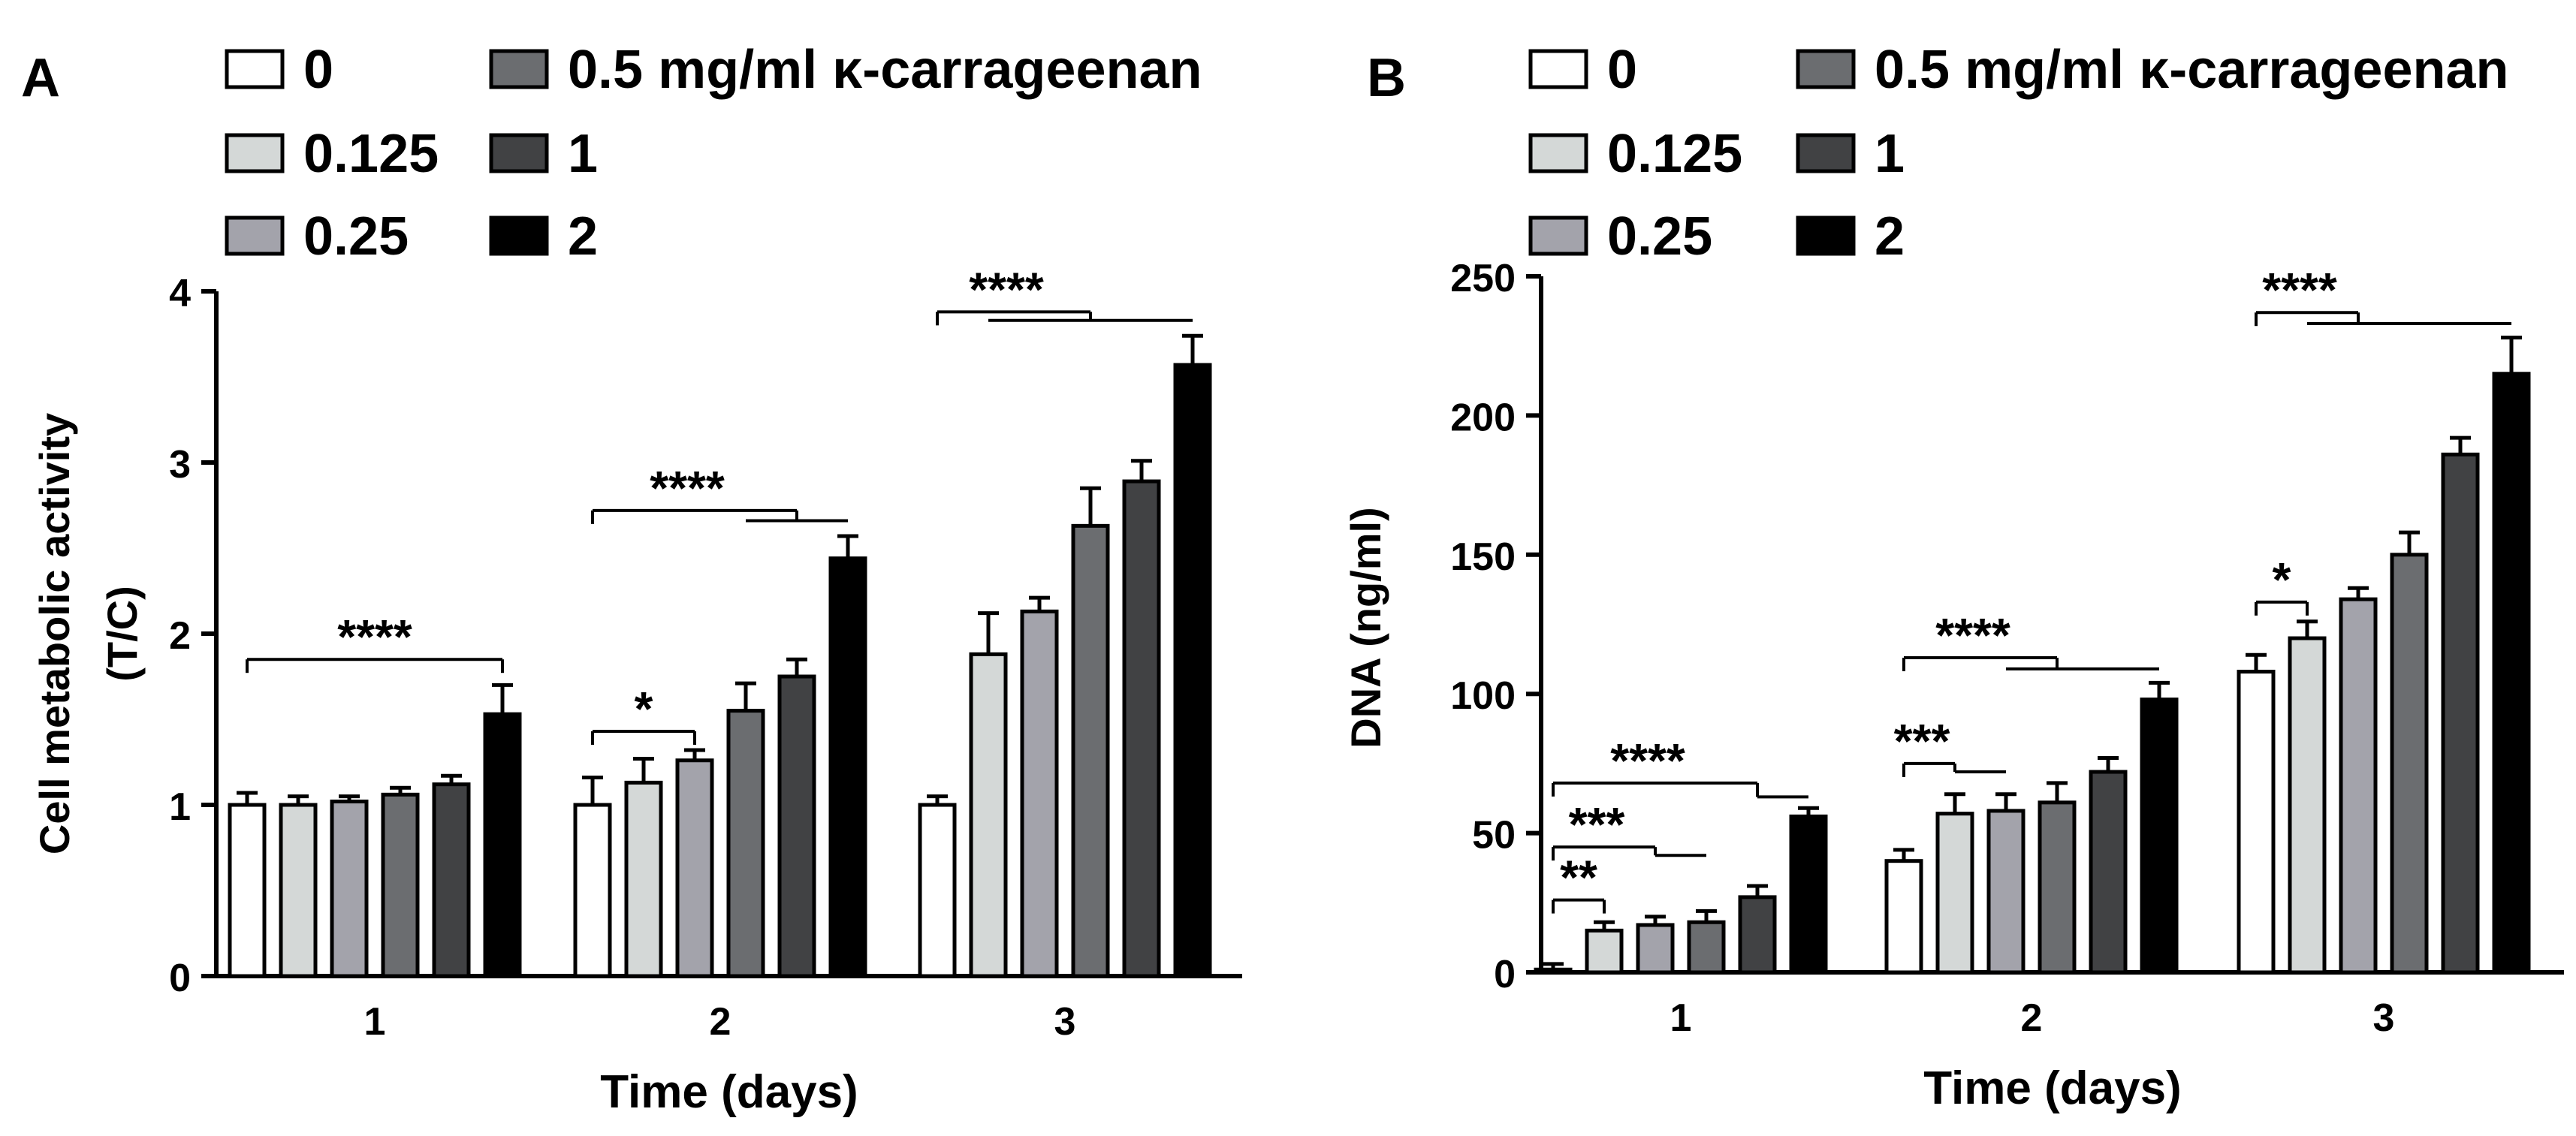 The width and height of the screenshot is (2576, 1136). What do you see at coordinates (40, 78) in the screenshot?
I see `panel-label-a: A` at bounding box center [40, 78].